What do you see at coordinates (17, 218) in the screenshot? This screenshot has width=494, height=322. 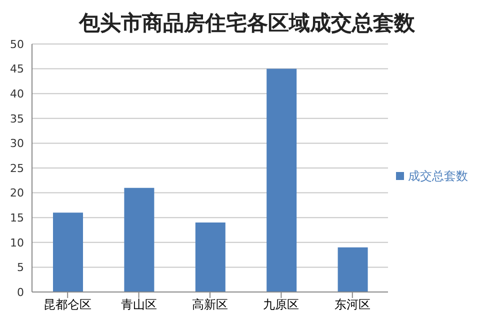 I see `y-tick-label: 15` at bounding box center [17, 218].